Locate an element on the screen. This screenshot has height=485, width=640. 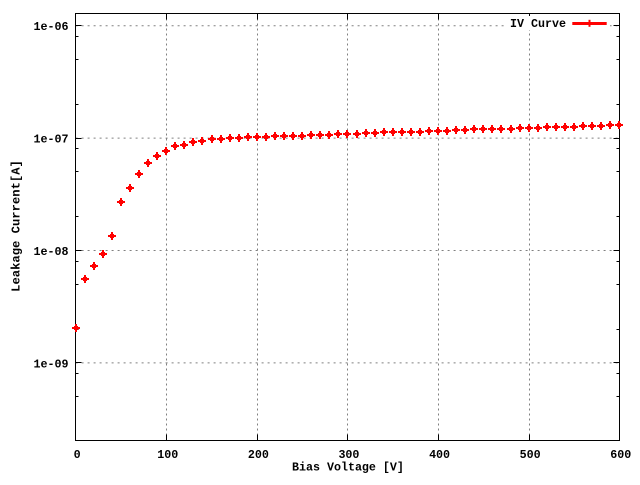
svg-text: Bias Voltage [V] is located at coordinates (348, 467).